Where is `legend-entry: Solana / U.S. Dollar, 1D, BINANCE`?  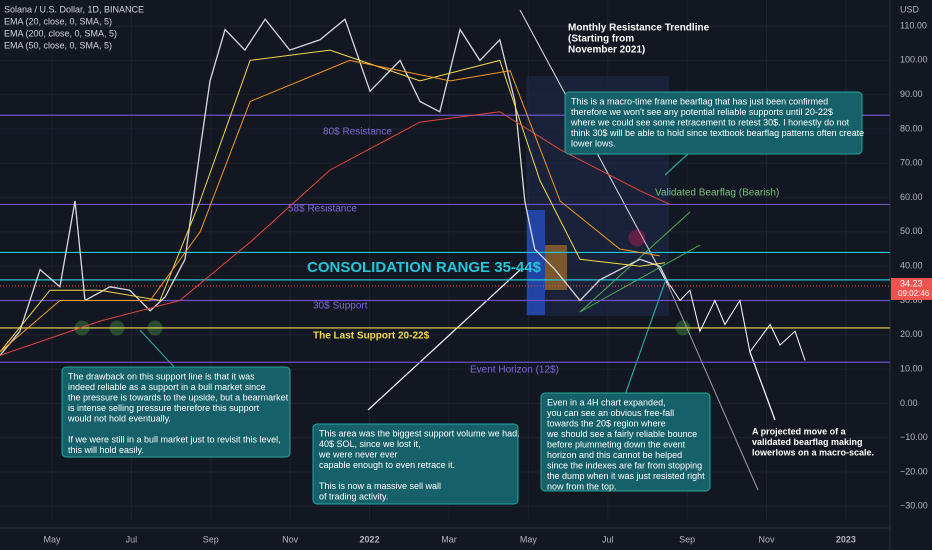 legend-entry: Solana / U.S. Dollar, 1D, BINANCE is located at coordinates (74, 9).